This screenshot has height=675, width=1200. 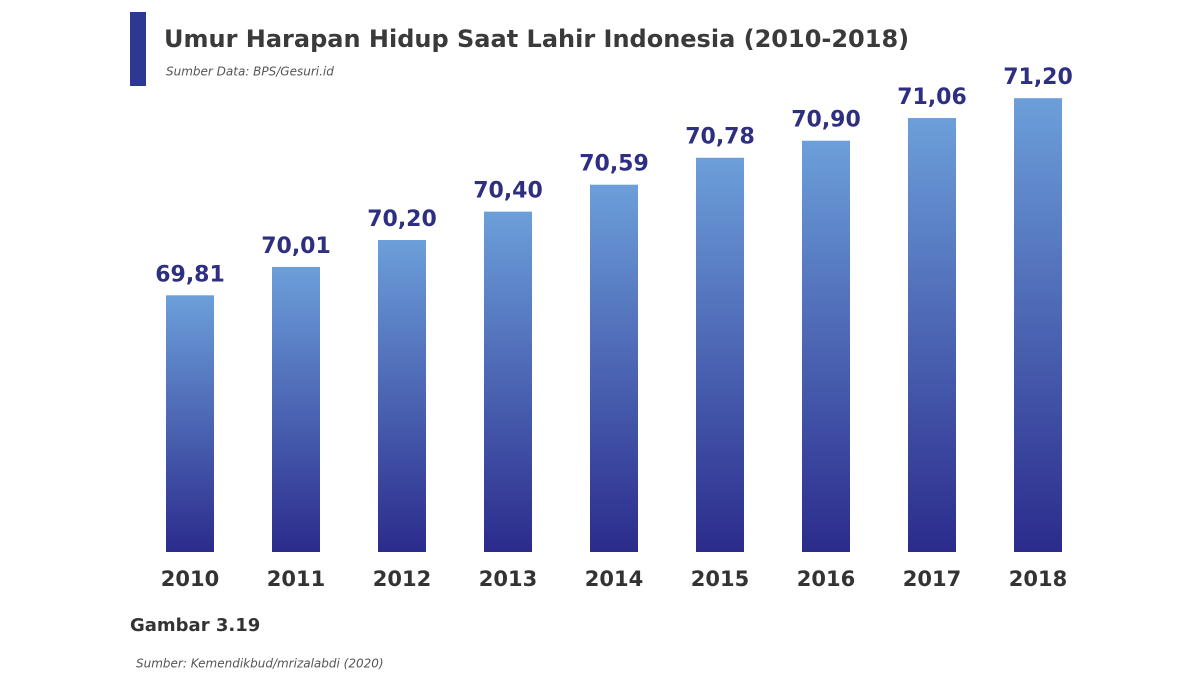 What do you see at coordinates (508, 191) in the screenshot?
I see `value-label: 70,40` at bounding box center [508, 191].